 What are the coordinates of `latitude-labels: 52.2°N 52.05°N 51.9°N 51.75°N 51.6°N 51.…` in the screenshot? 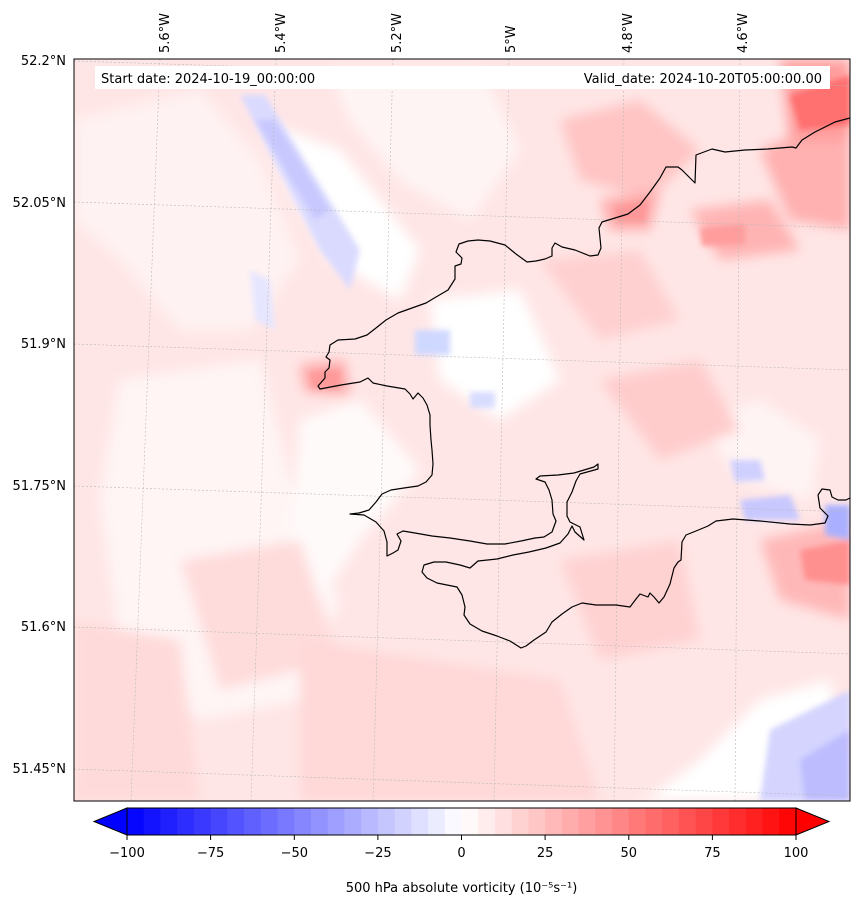 It's located at (39, 415).